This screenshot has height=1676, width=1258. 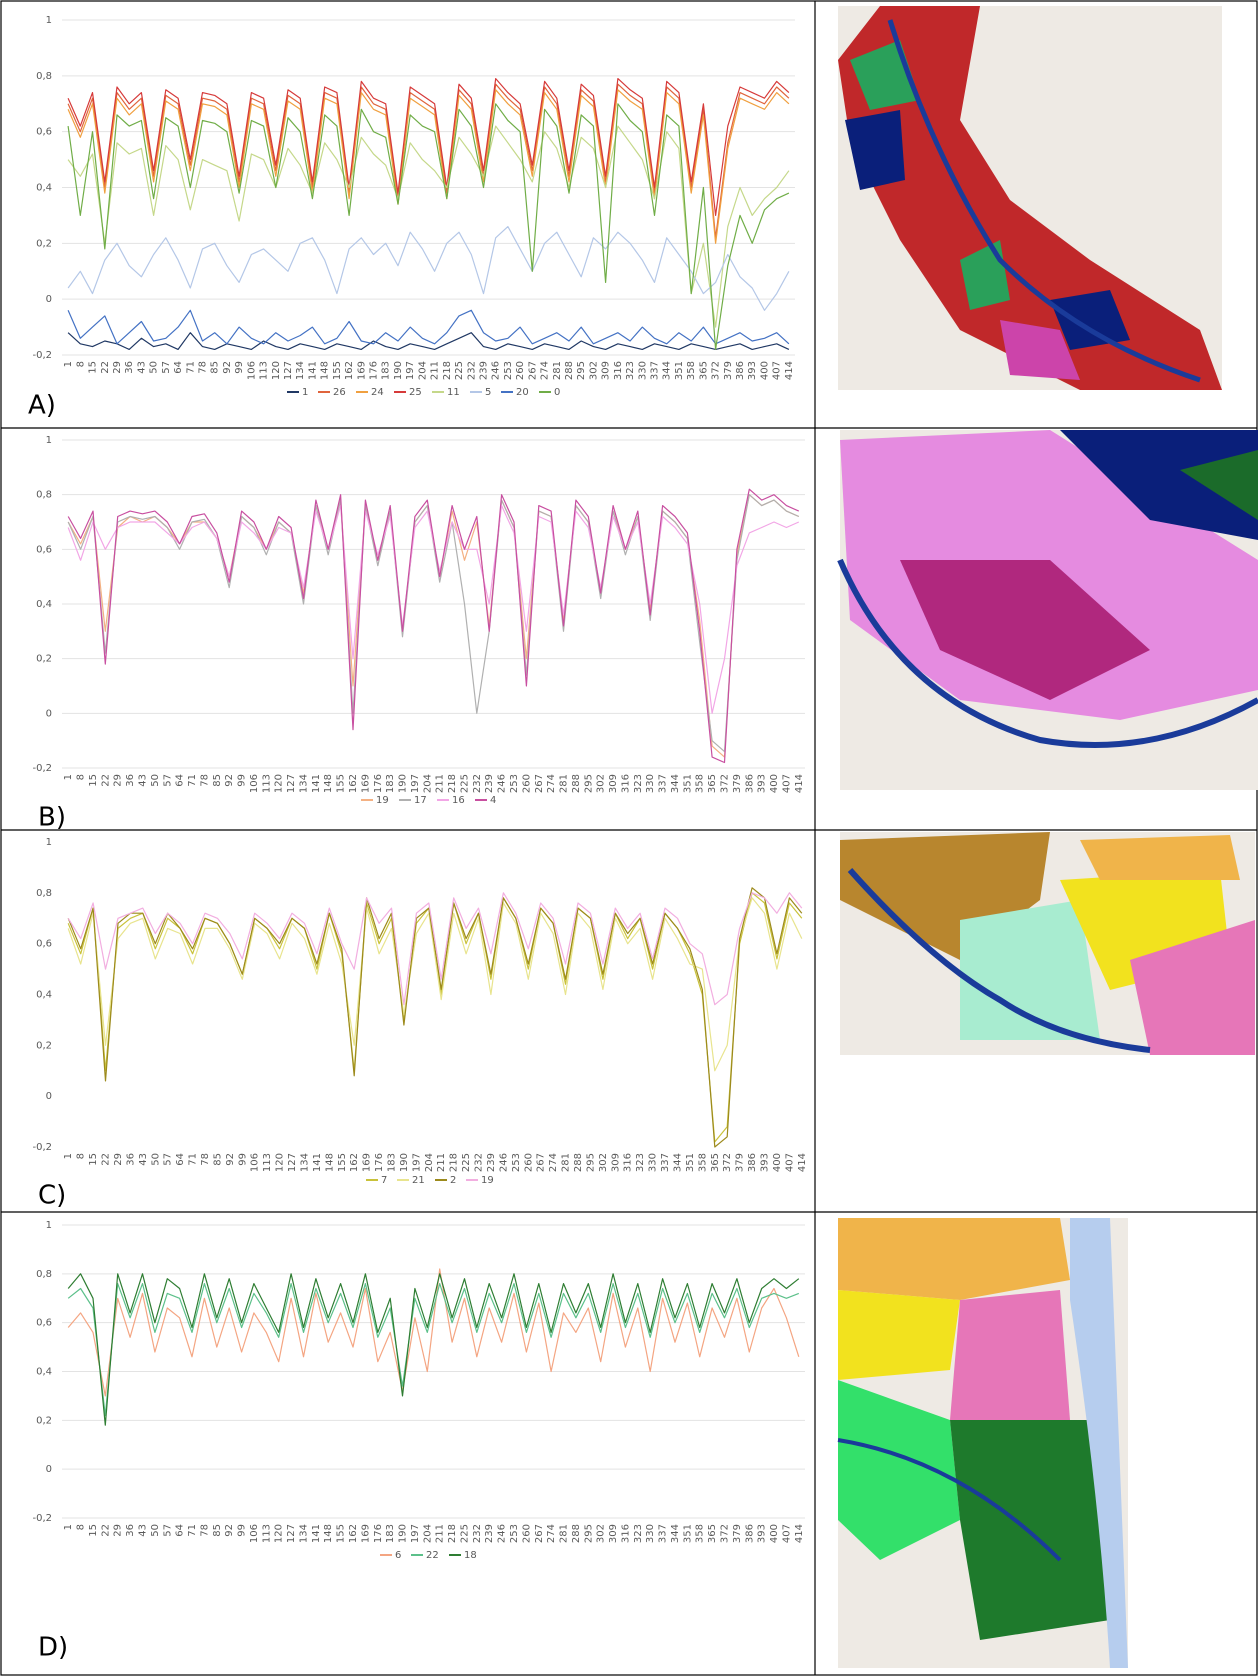 What do you see at coordinates (193, 1159) in the screenshot?
I see `x-tick-label: 71` at bounding box center [193, 1159].